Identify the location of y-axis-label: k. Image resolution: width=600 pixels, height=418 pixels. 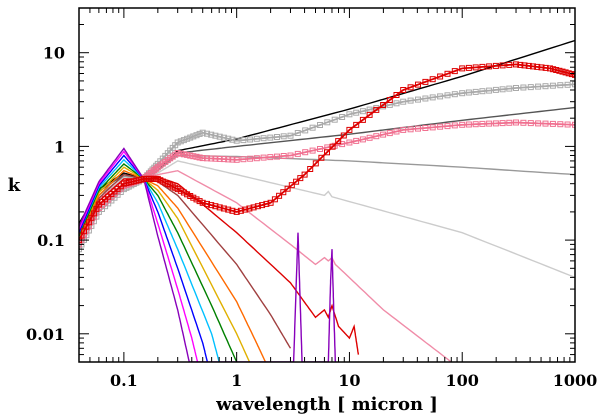
(14, 185).